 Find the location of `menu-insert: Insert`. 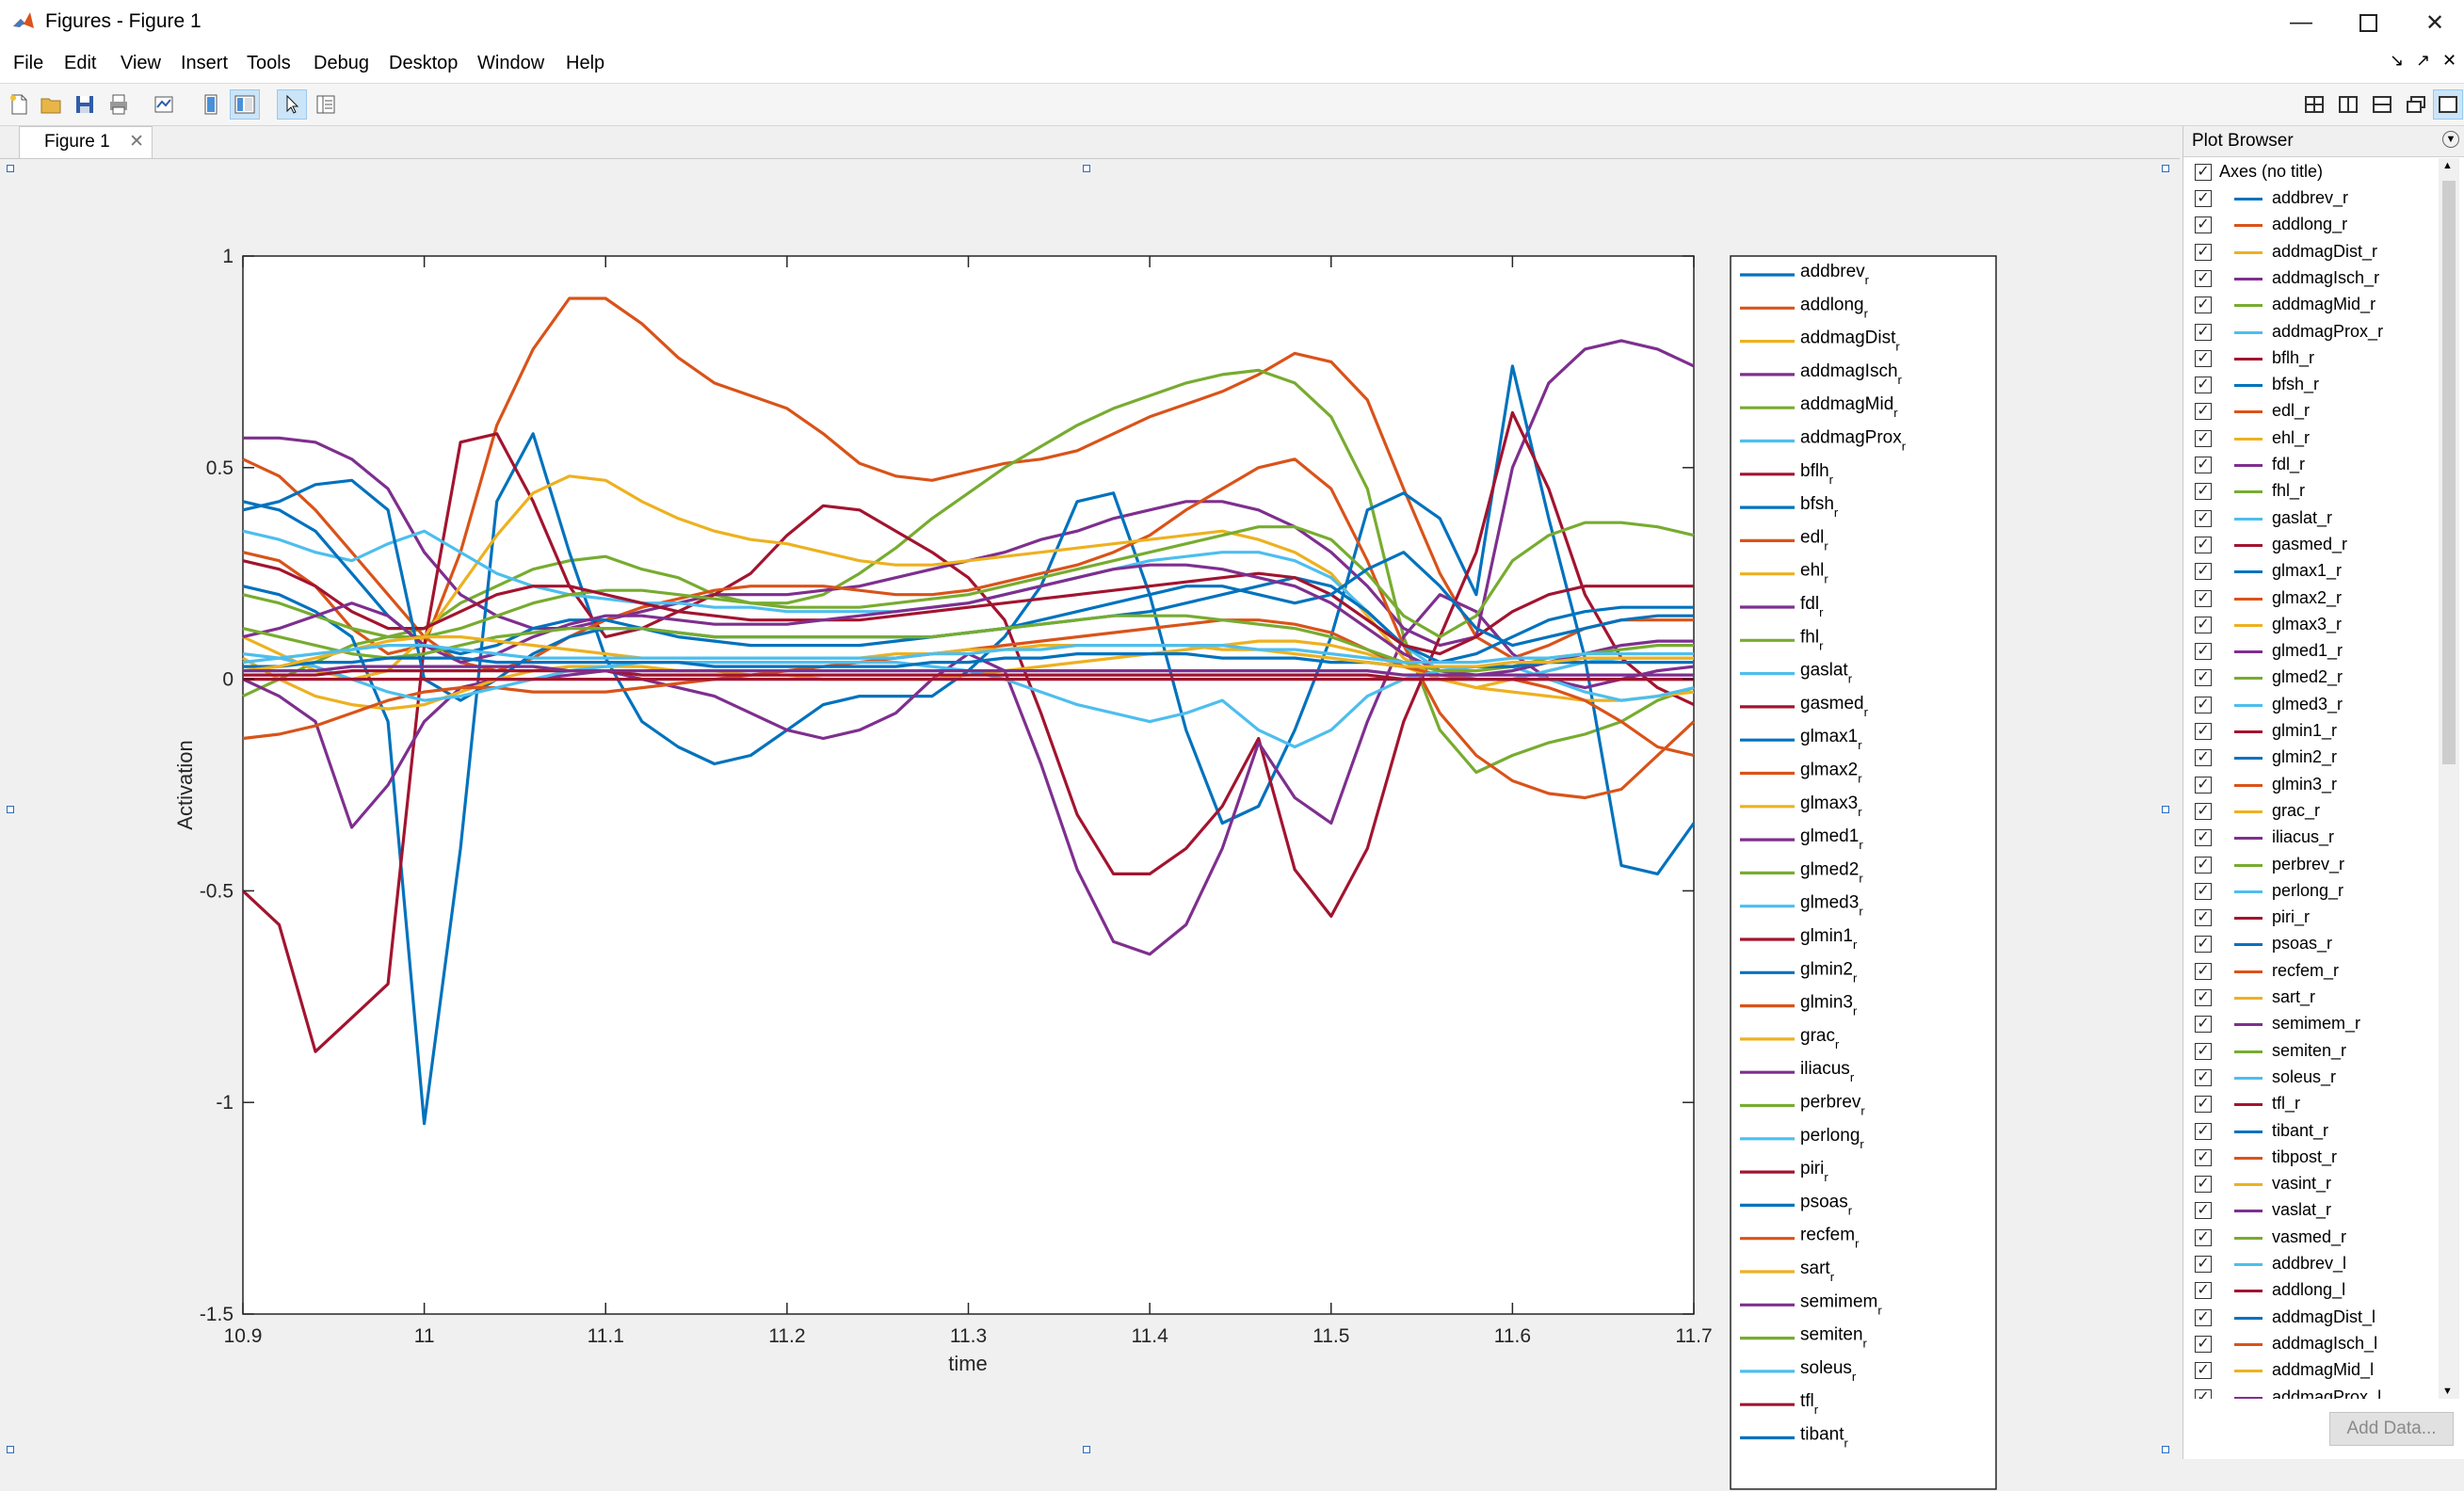

menu-insert: Insert is located at coordinates (205, 63).